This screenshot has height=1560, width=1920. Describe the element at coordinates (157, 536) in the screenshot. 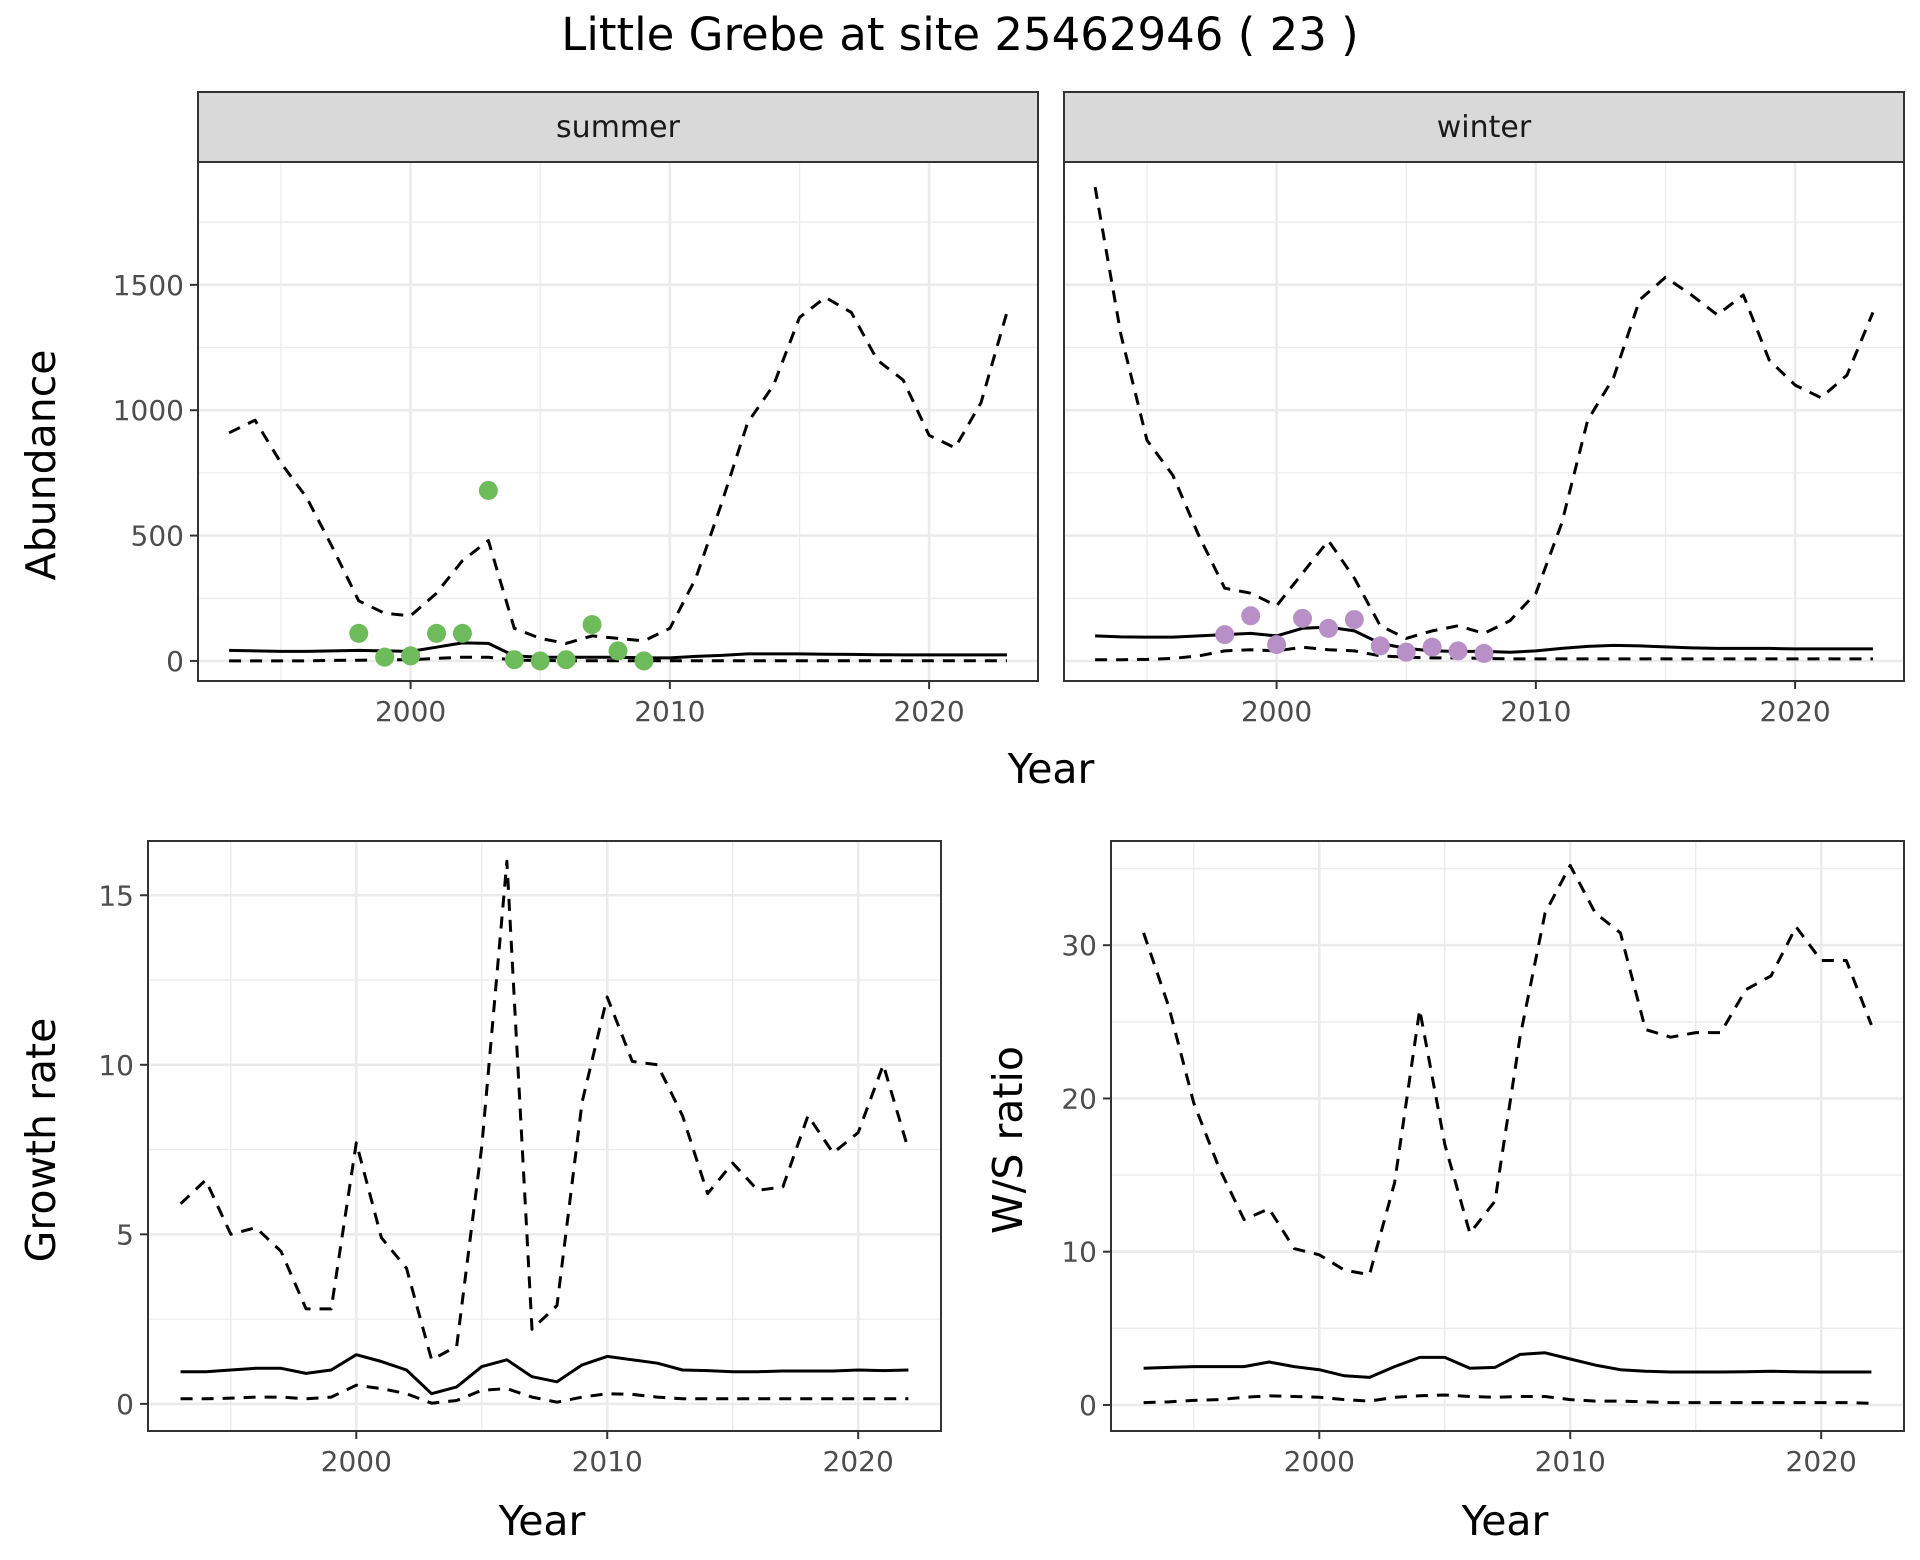

I see `y-tick-label: 500` at that location.